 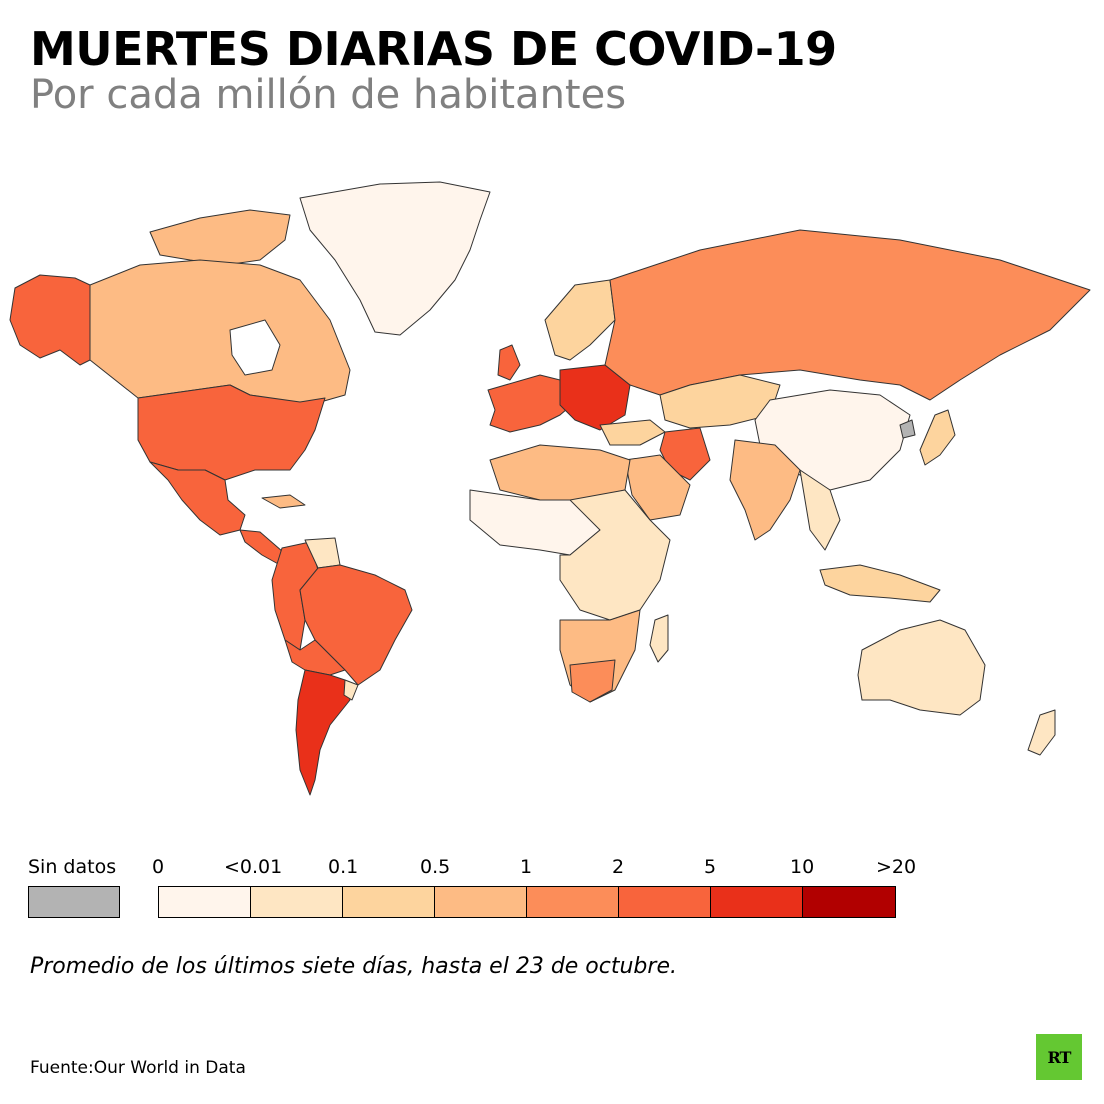 I want to click on legend-color-scale, so click(x=527, y=902).